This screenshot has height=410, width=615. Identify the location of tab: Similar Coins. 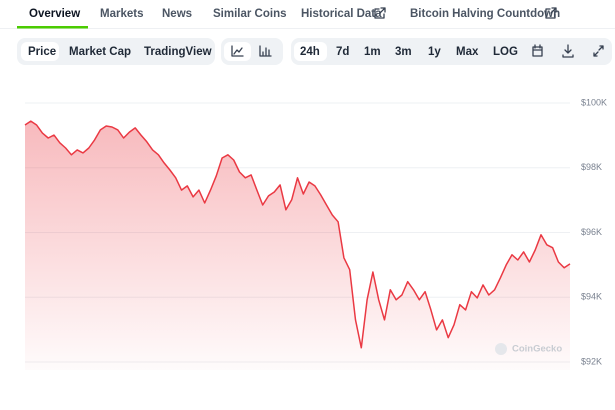
(250, 14).